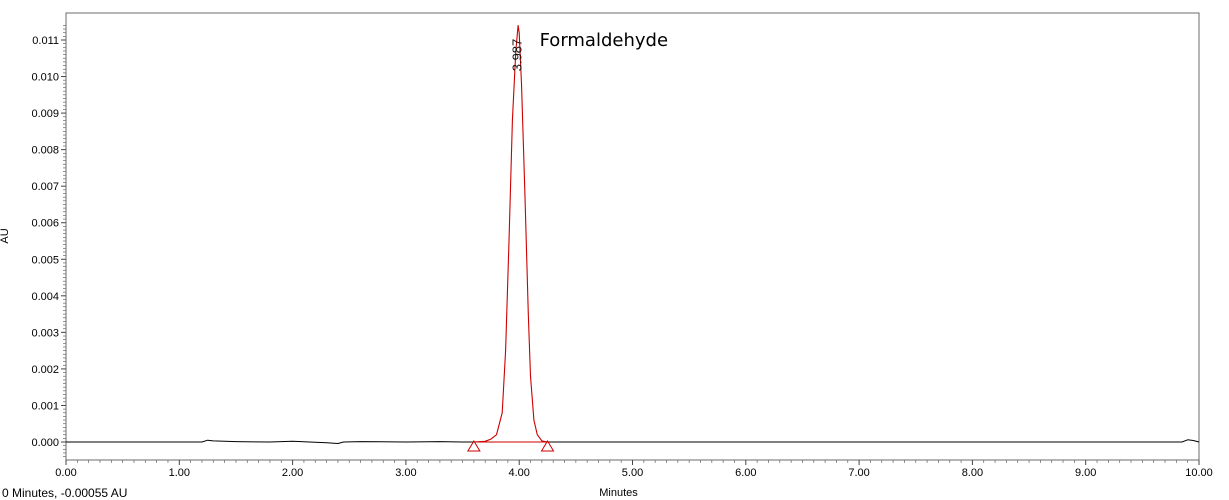 This screenshot has width=1229, height=500. Describe the element at coordinates (45, 114) in the screenshot. I see `y-tick-label: 0.009` at that location.